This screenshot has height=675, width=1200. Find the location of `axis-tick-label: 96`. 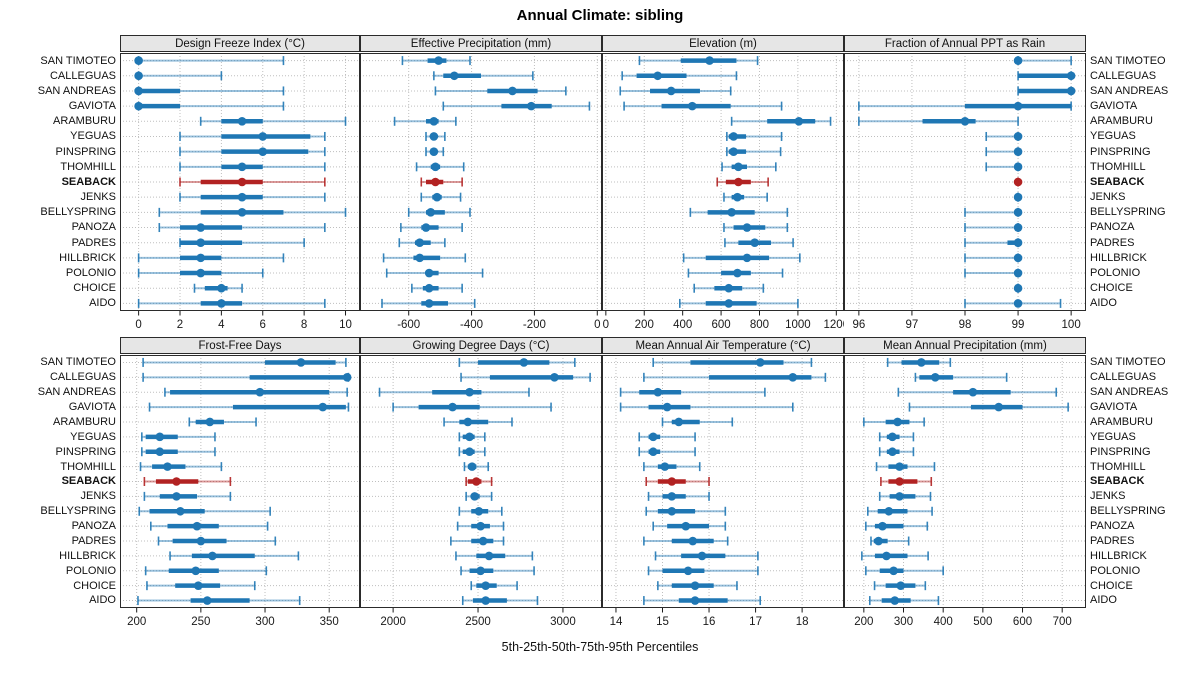

axis-tick-label: 96 is located at coordinates (858, 325).